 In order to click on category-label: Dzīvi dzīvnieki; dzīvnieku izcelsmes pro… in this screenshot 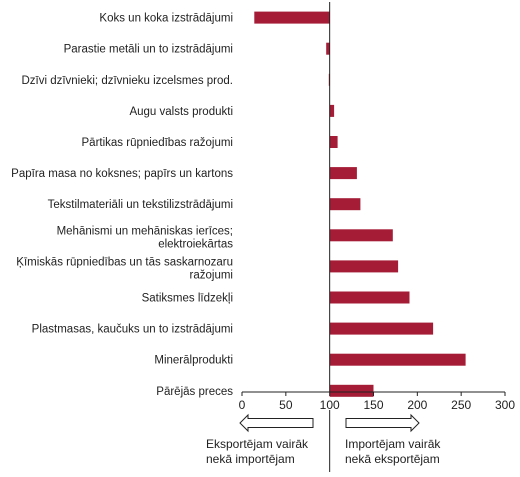, I will do `click(127, 81)`.